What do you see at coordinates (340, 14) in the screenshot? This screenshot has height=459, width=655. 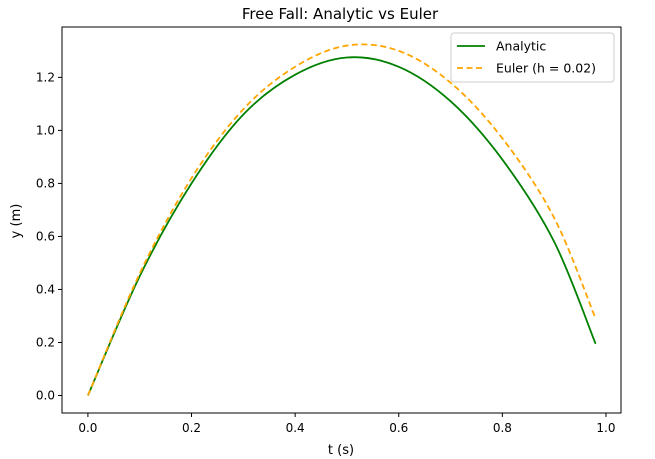 I see `chart-title: Free Fall: Analytic vs Euler` at bounding box center [340, 14].